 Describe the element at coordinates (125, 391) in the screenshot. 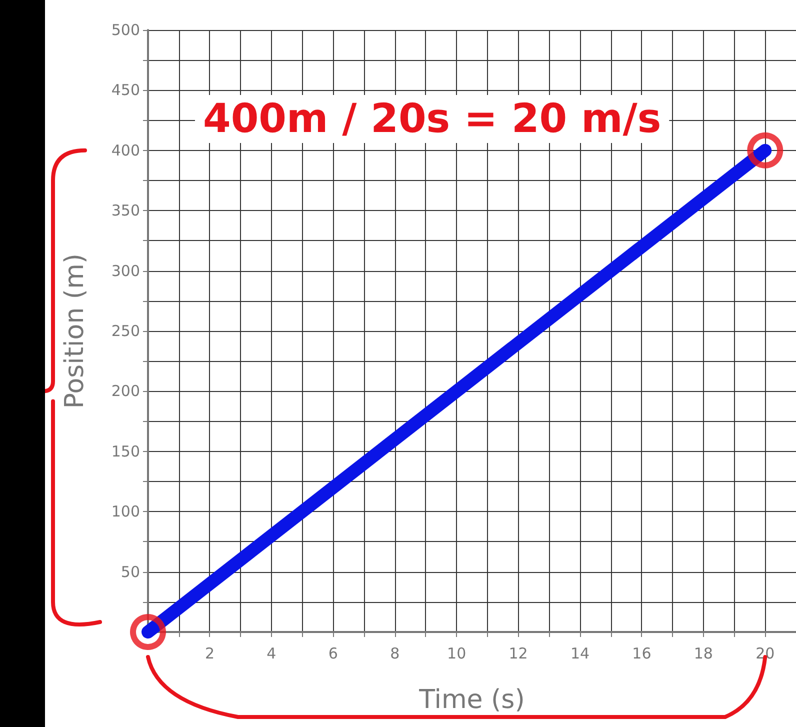

I see `y-tick-label: 200` at that location.